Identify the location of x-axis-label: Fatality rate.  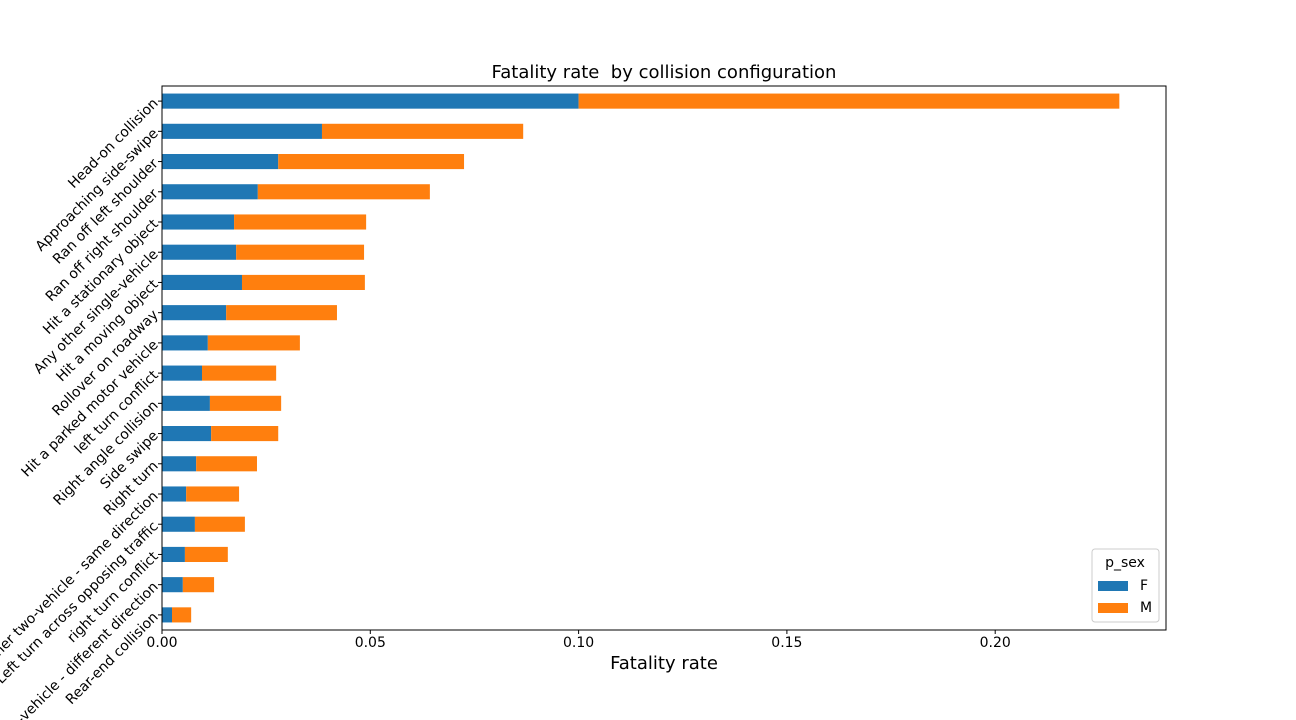
(664, 663).